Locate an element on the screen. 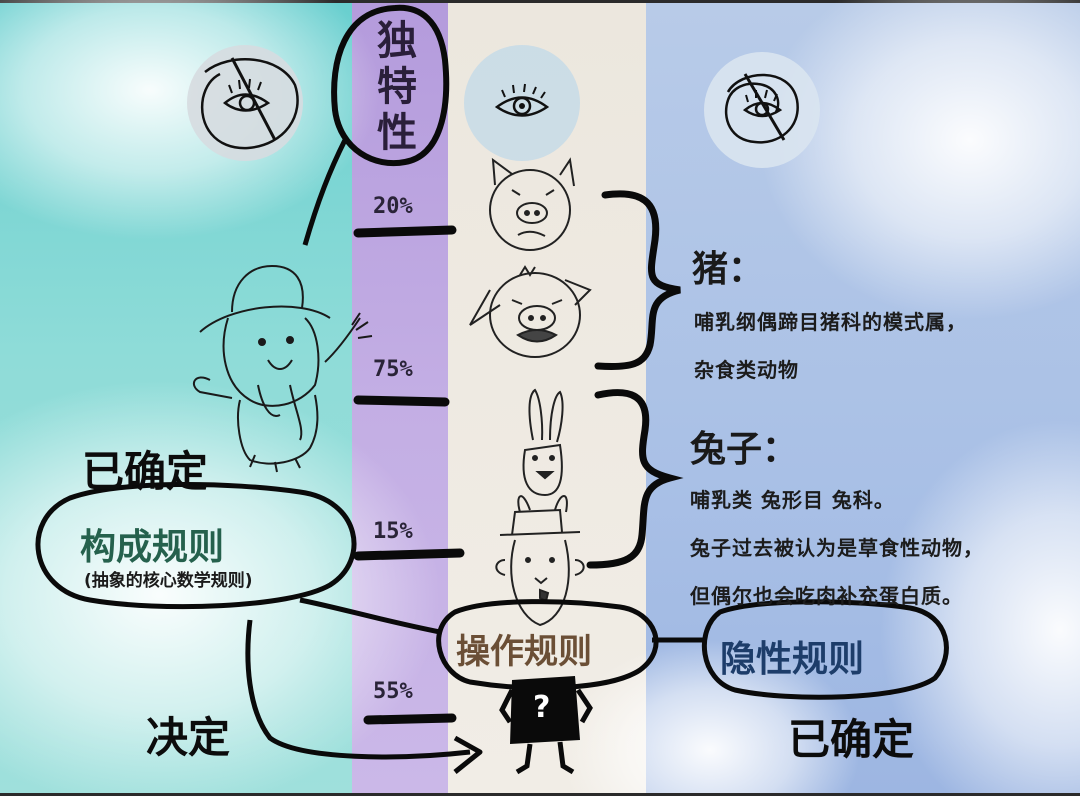 This screenshot has width=1080, height=796. rabbit-desc-line1: 哺乳类 兔形目 兔科。 is located at coordinates (792, 500).